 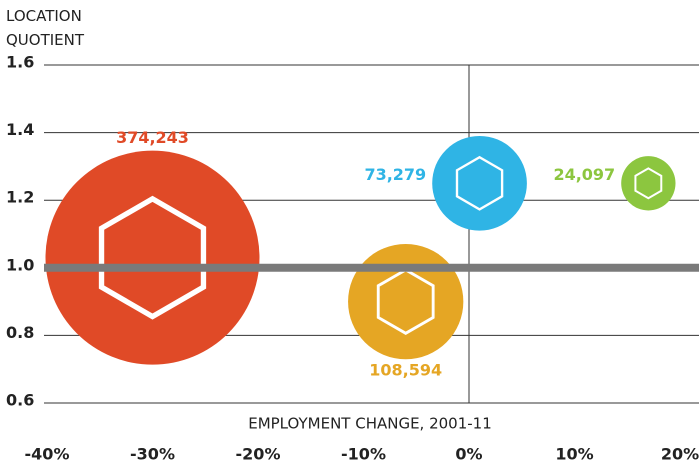 I want to click on data-label: 108,594, so click(x=405, y=370).